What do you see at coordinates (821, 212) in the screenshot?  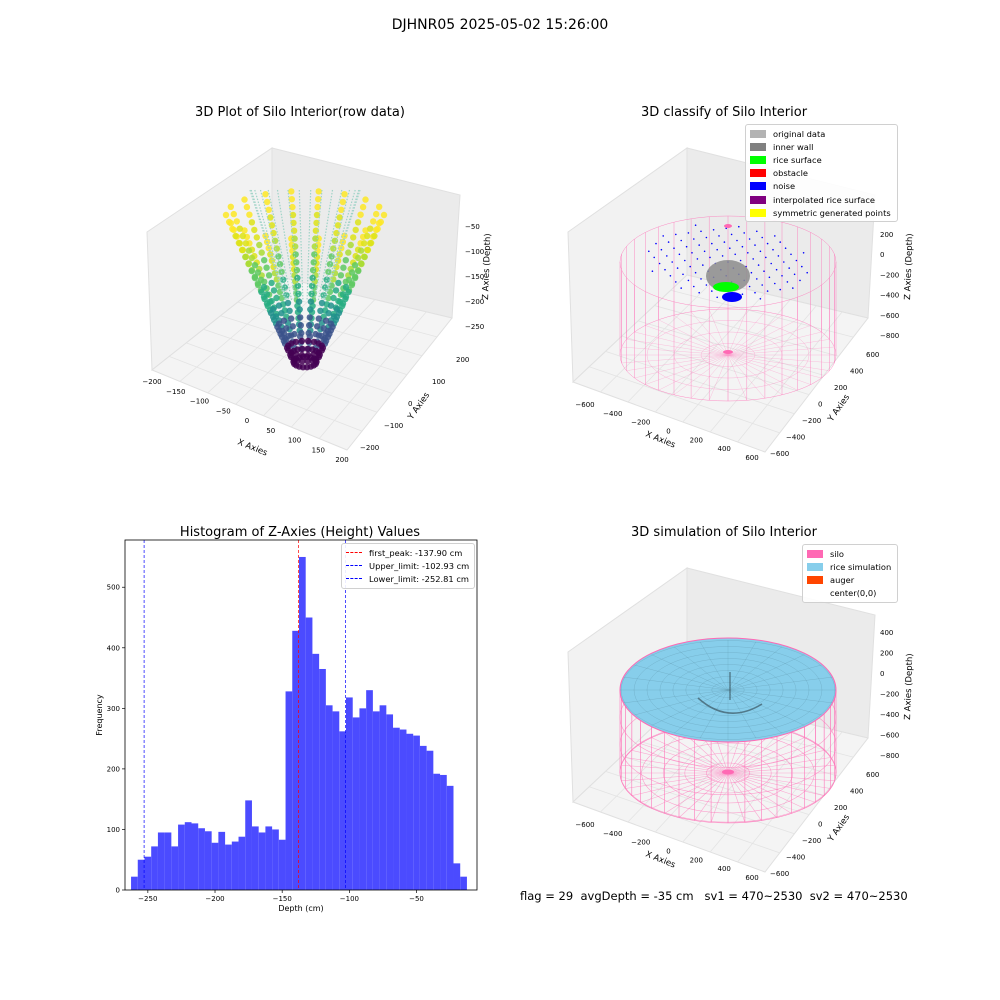 I see `classify-legend-item: symmetric generated points` at bounding box center [821, 212].